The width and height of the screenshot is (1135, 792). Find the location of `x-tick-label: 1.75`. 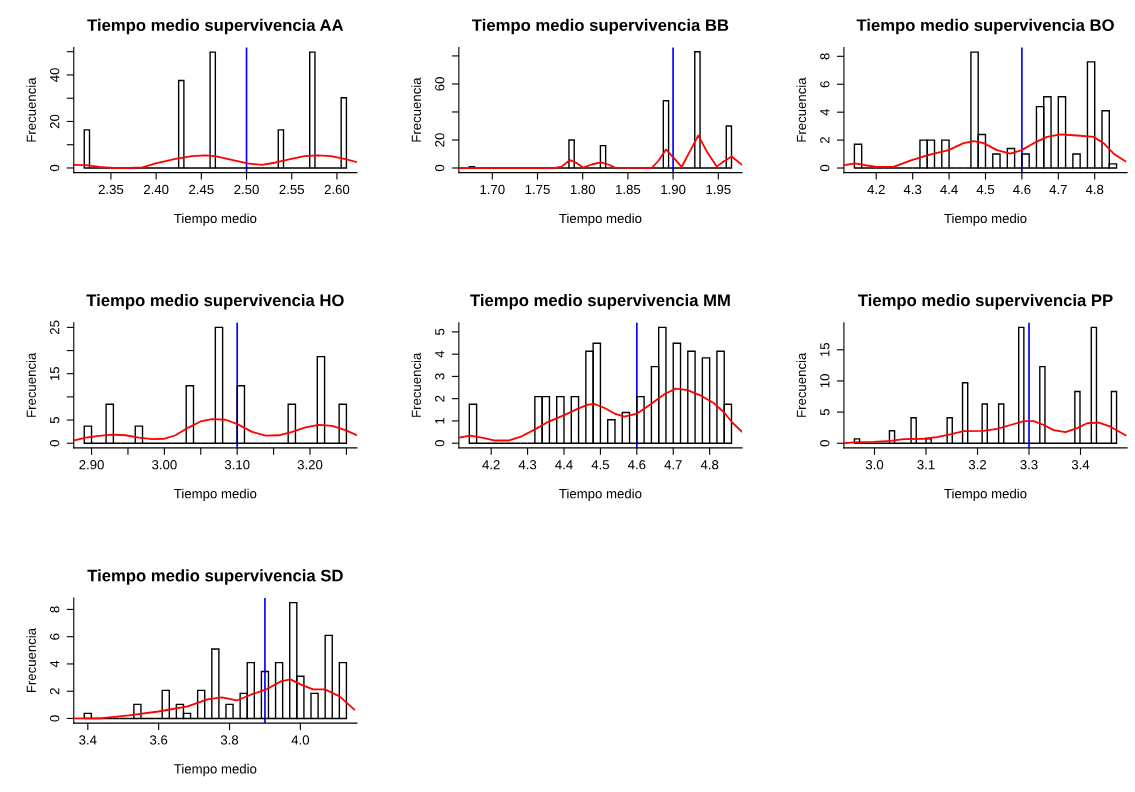

x-tick-label: 1.75 is located at coordinates (537, 189).